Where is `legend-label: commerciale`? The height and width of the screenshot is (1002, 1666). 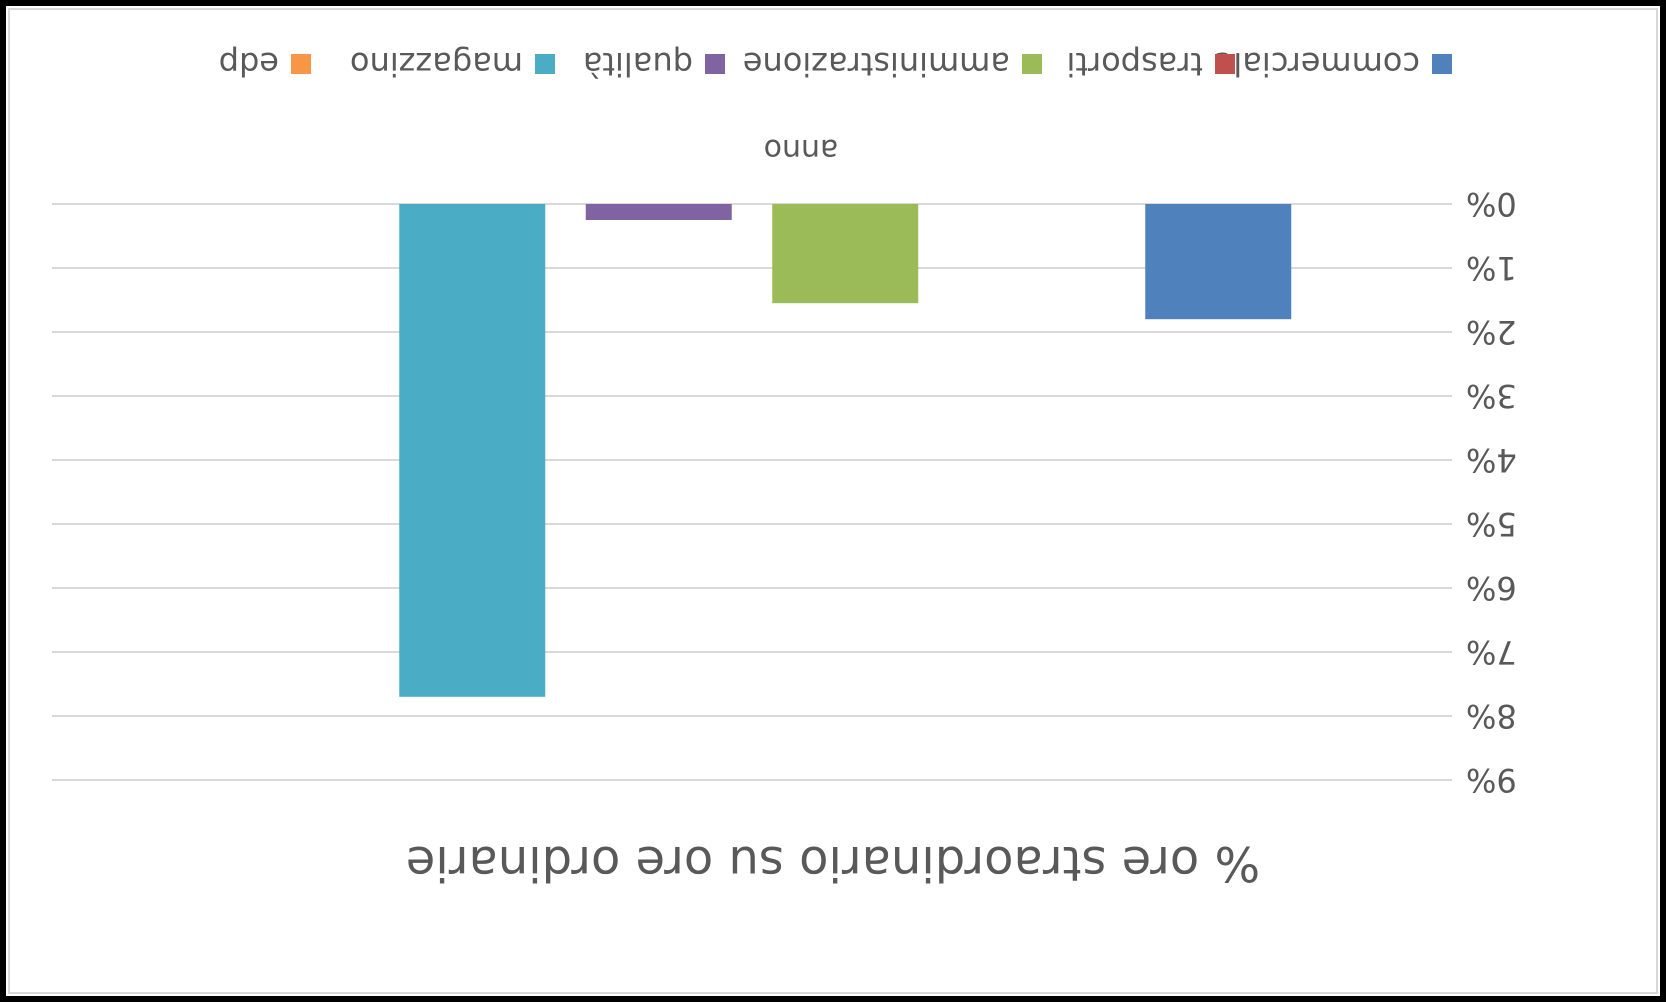 legend-label: commerciale is located at coordinates (1317, 64).